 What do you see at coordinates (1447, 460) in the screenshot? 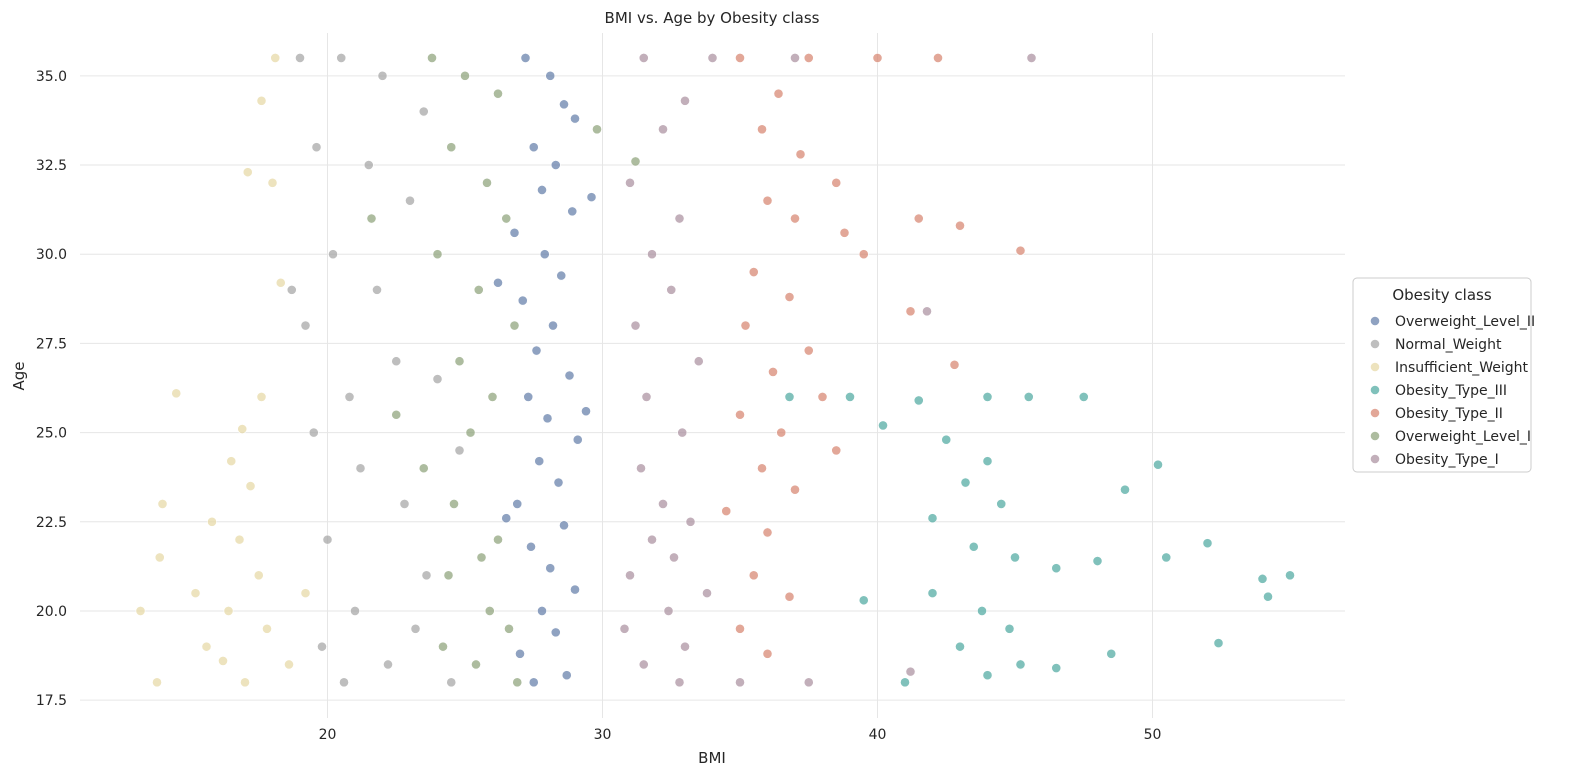
I see `legend-entry: Obesity_Type_I` at bounding box center [1447, 460].